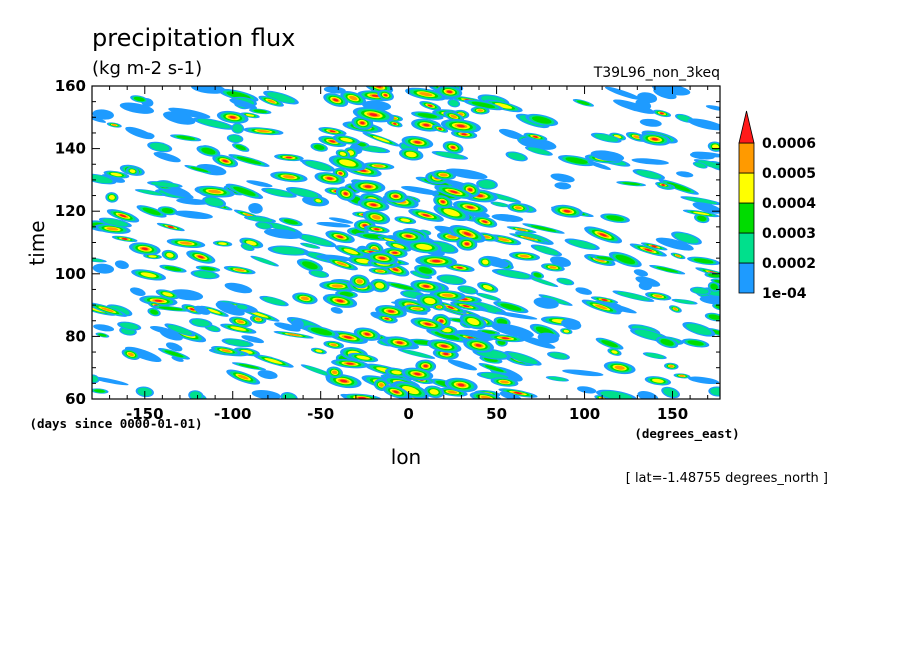  I want to click on colorbar: 1e-04 0.0002 0.0003 0.0004 0.0005 0.0006, so click(777, 206).